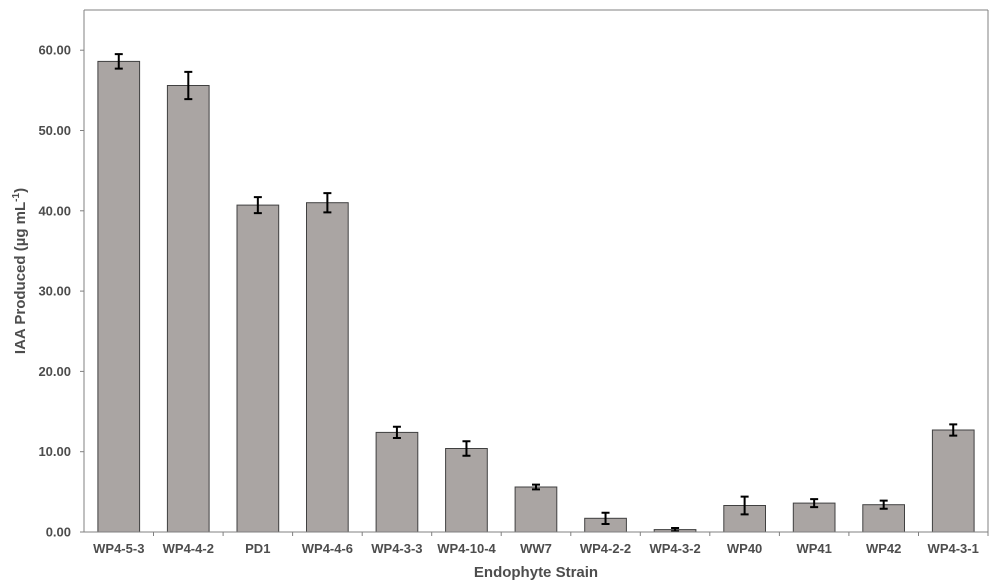 The image size is (990, 581). What do you see at coordinates (327, 548) in the screenshot?
I see `x-tick-label: WP4-4-6` at bounding box center [327, 548].